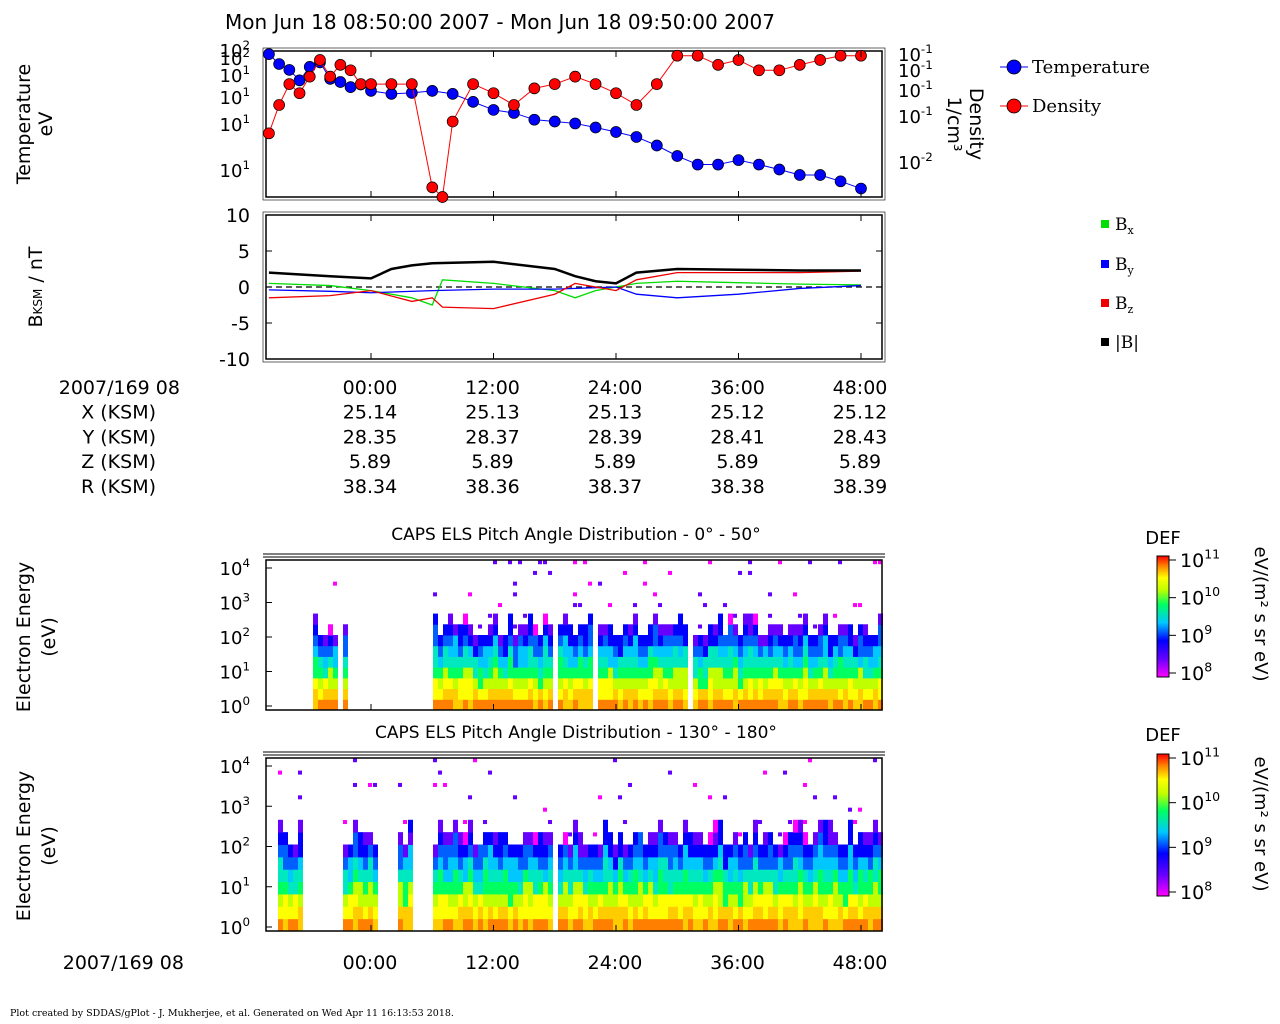  What do you see at coordinates (915, 116) in the screenshot?
I see `density-tick-label: 10-1` at bounding box center [915, 116].